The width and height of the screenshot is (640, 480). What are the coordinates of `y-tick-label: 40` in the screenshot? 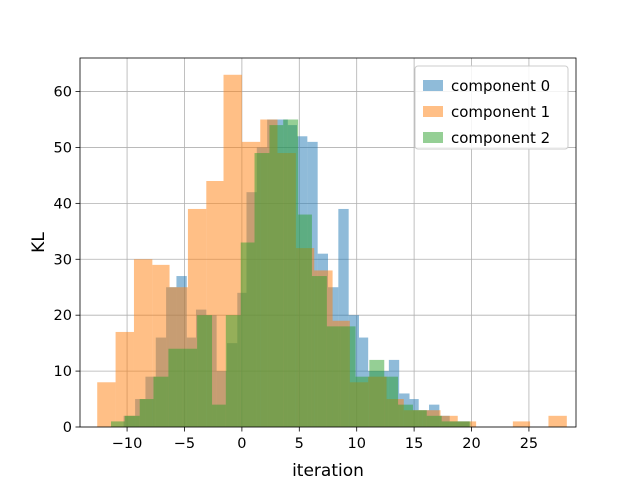 It's located at (63, 204).